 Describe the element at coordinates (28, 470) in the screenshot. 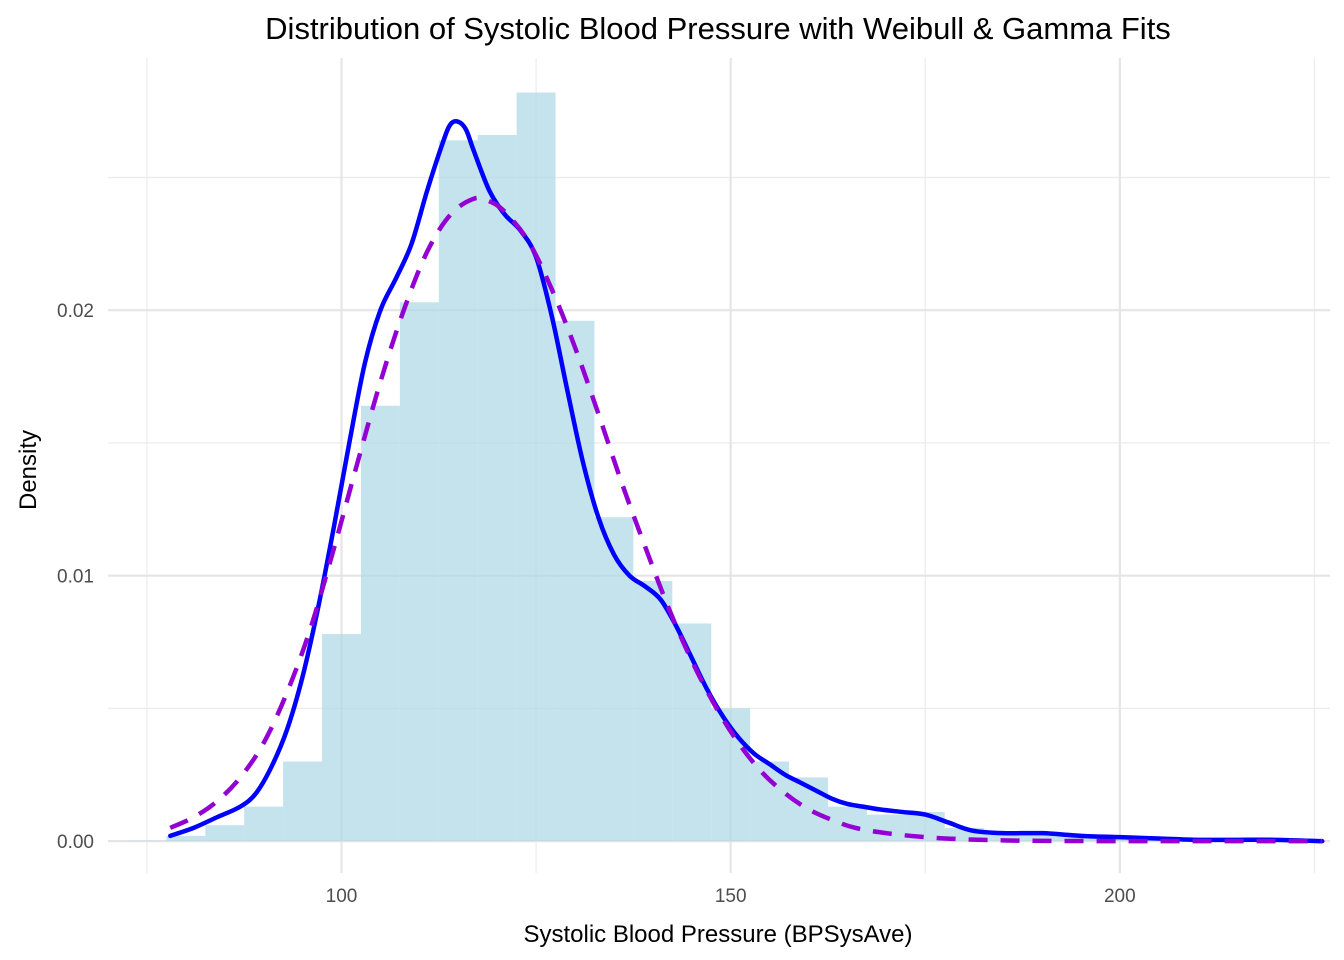

I see `y-axis-title: Density` at that location.